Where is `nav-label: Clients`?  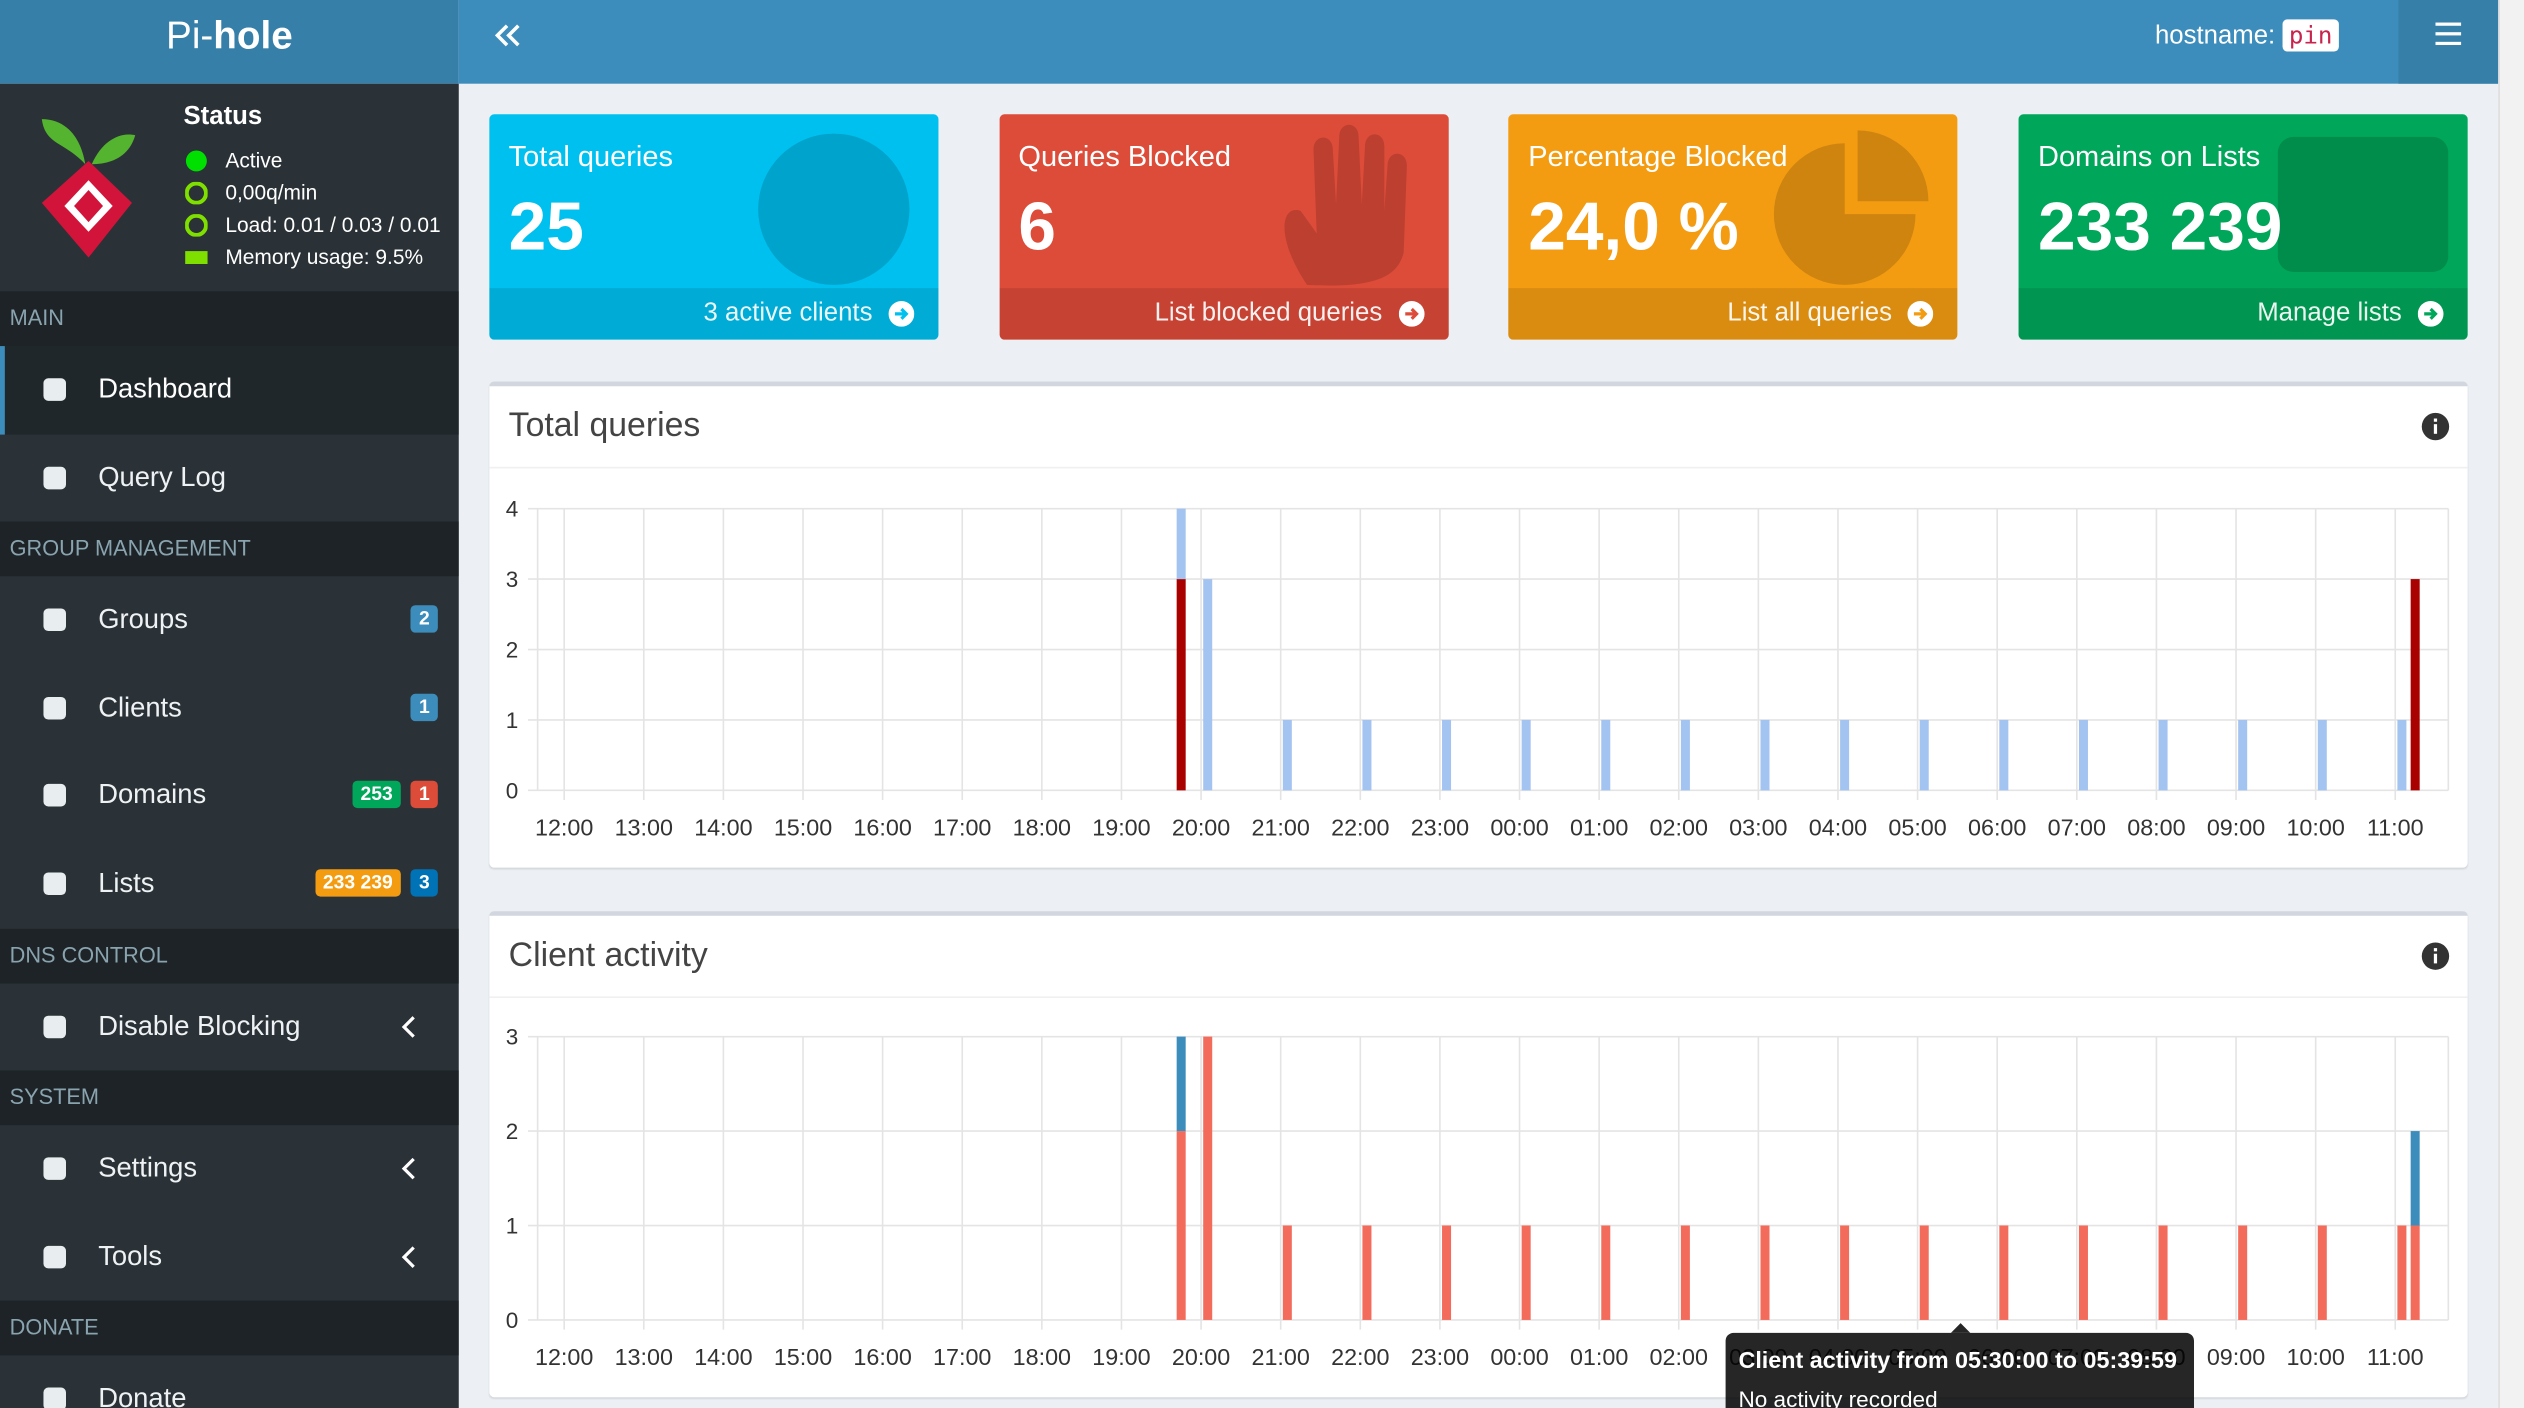
nav-label: Clients is located at coordinates (140, 707).